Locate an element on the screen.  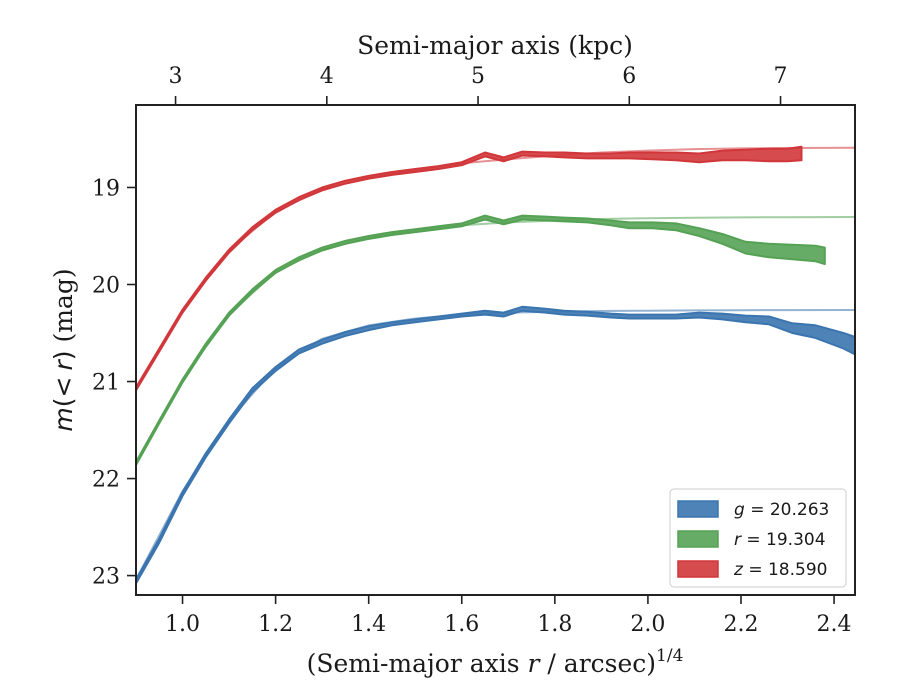
y-tick-label: 20 is located at coordinates (106, 286).